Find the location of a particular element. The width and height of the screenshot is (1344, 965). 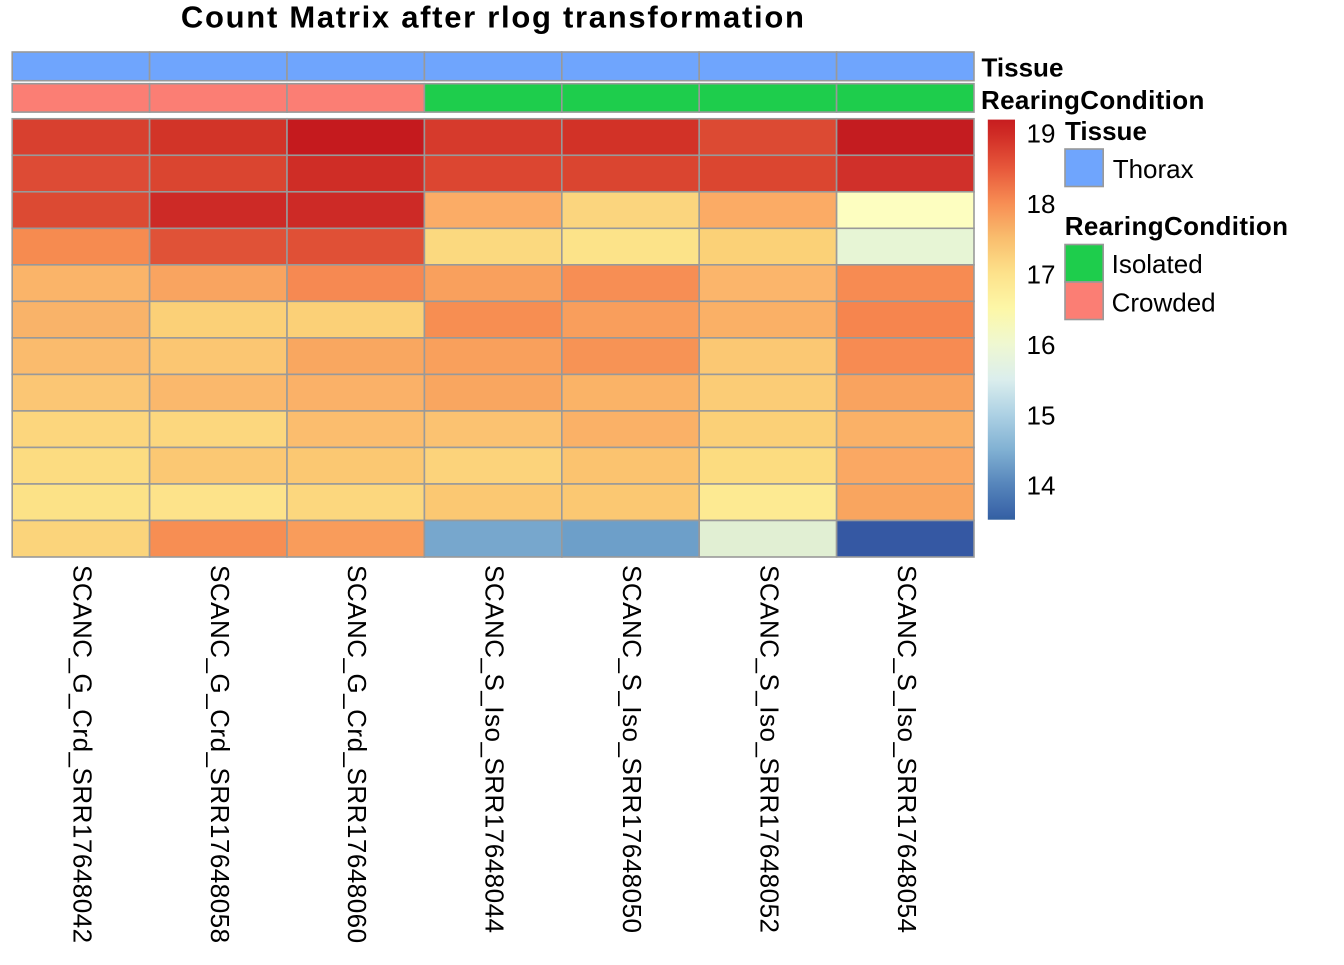

svg-text: SCANC_G_Crd_SRR17648042 is located at coordinates (82, 754).